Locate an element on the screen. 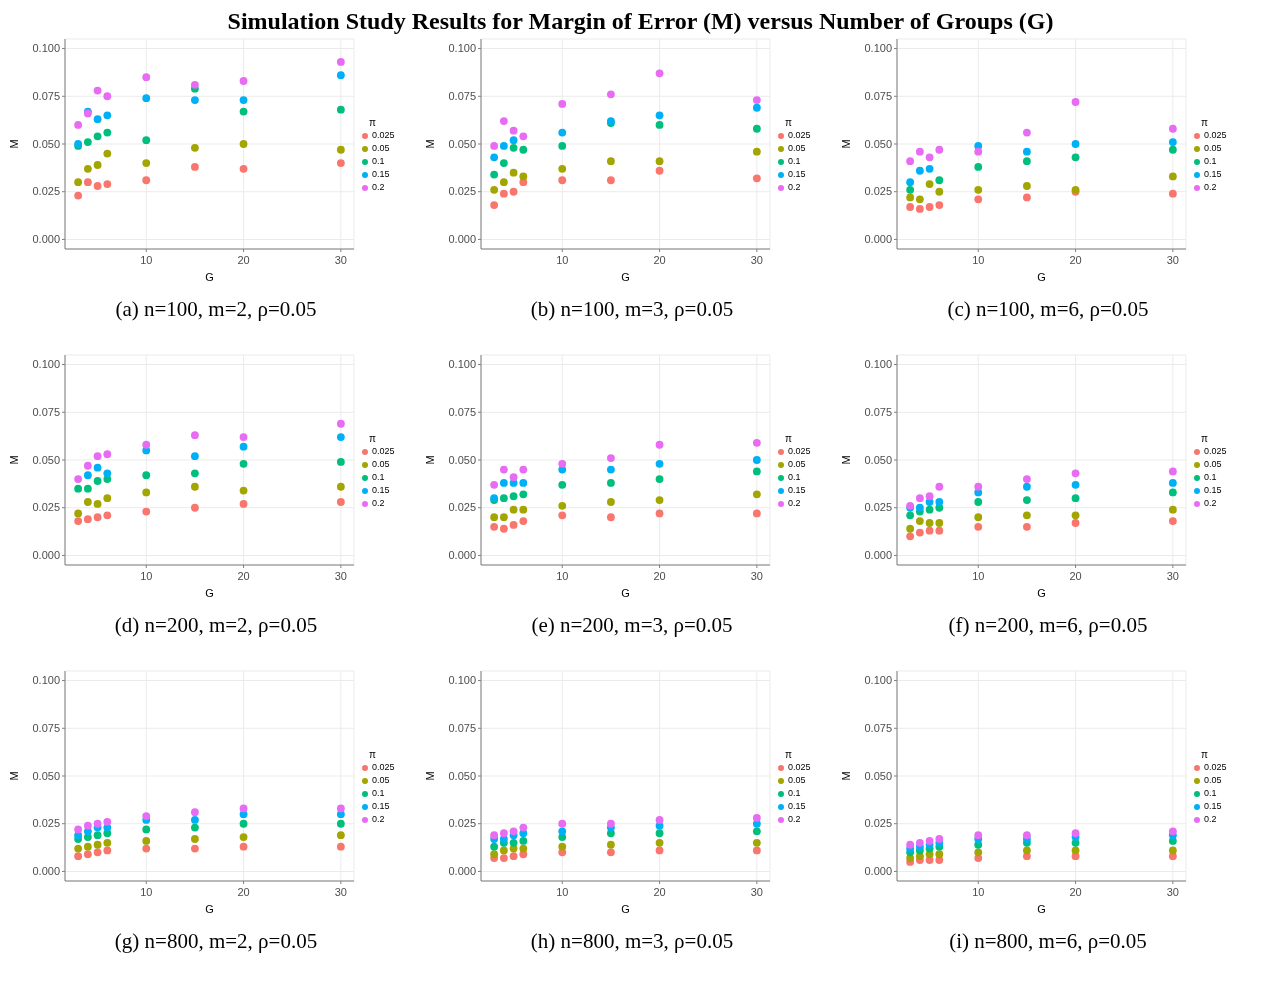  legend-label: 0.05 is located at coordinates (381, 780).